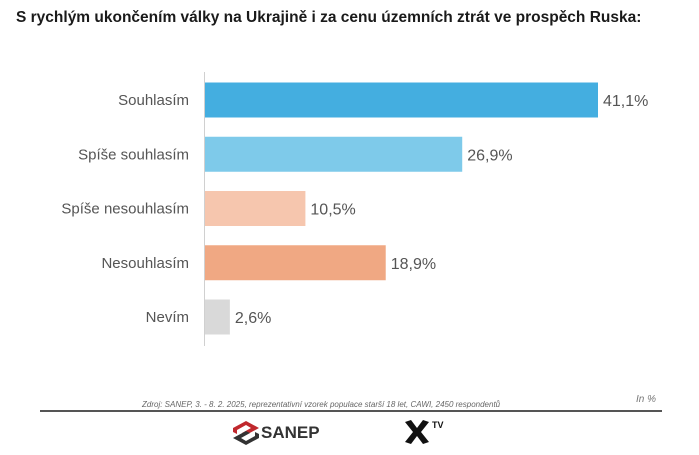 The height and width of the screenshot is (455, 699). I want to click on bar-nesouhlasim, so click(295, 263).